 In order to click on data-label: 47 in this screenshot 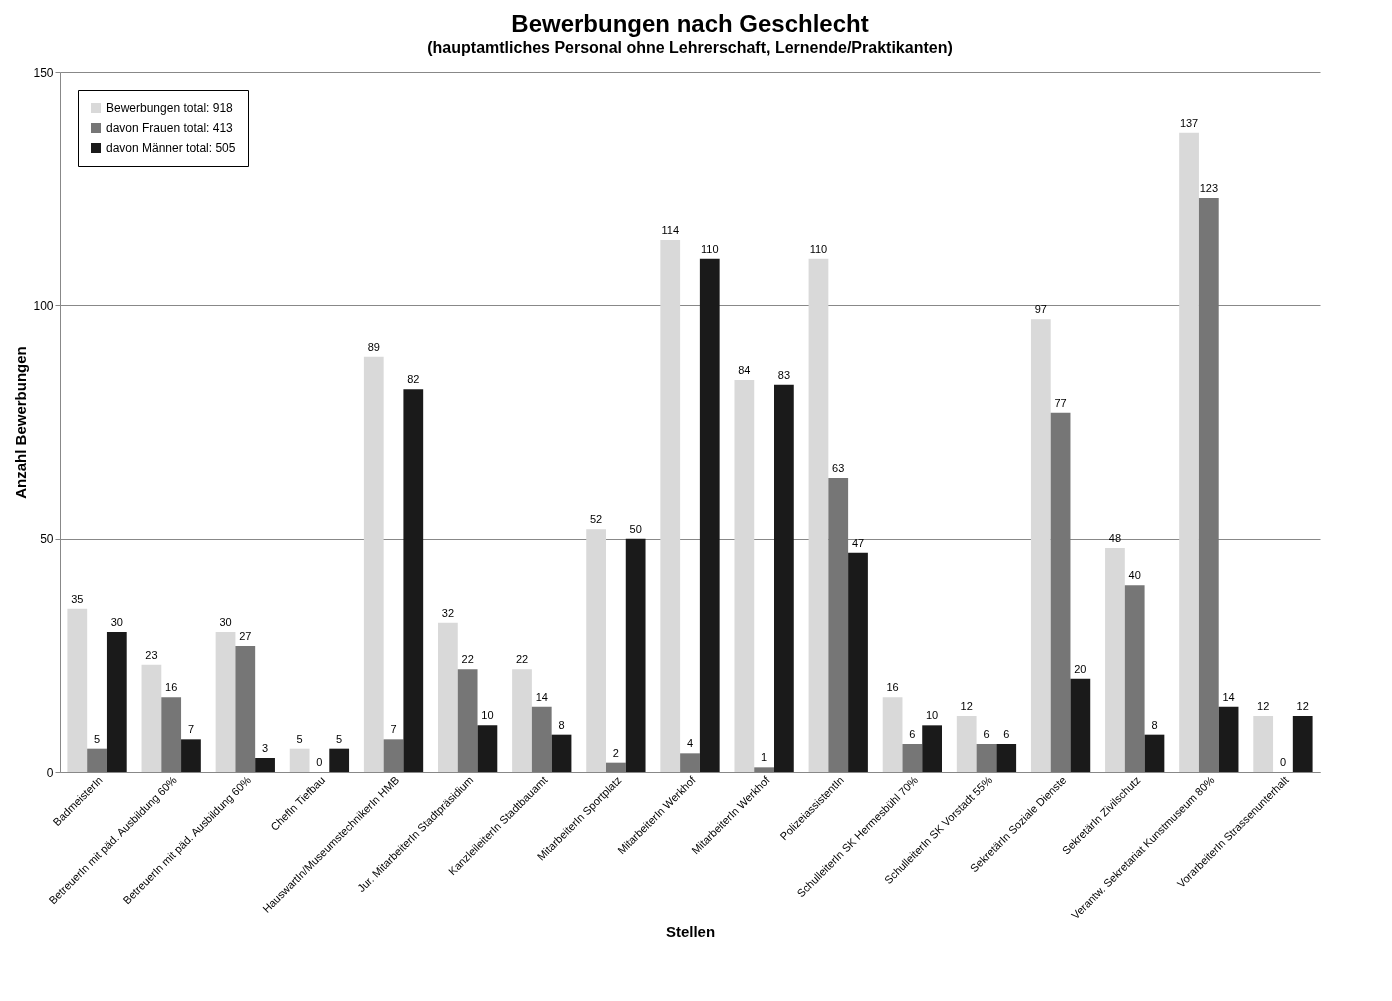, I will do `click(858, 542)`.